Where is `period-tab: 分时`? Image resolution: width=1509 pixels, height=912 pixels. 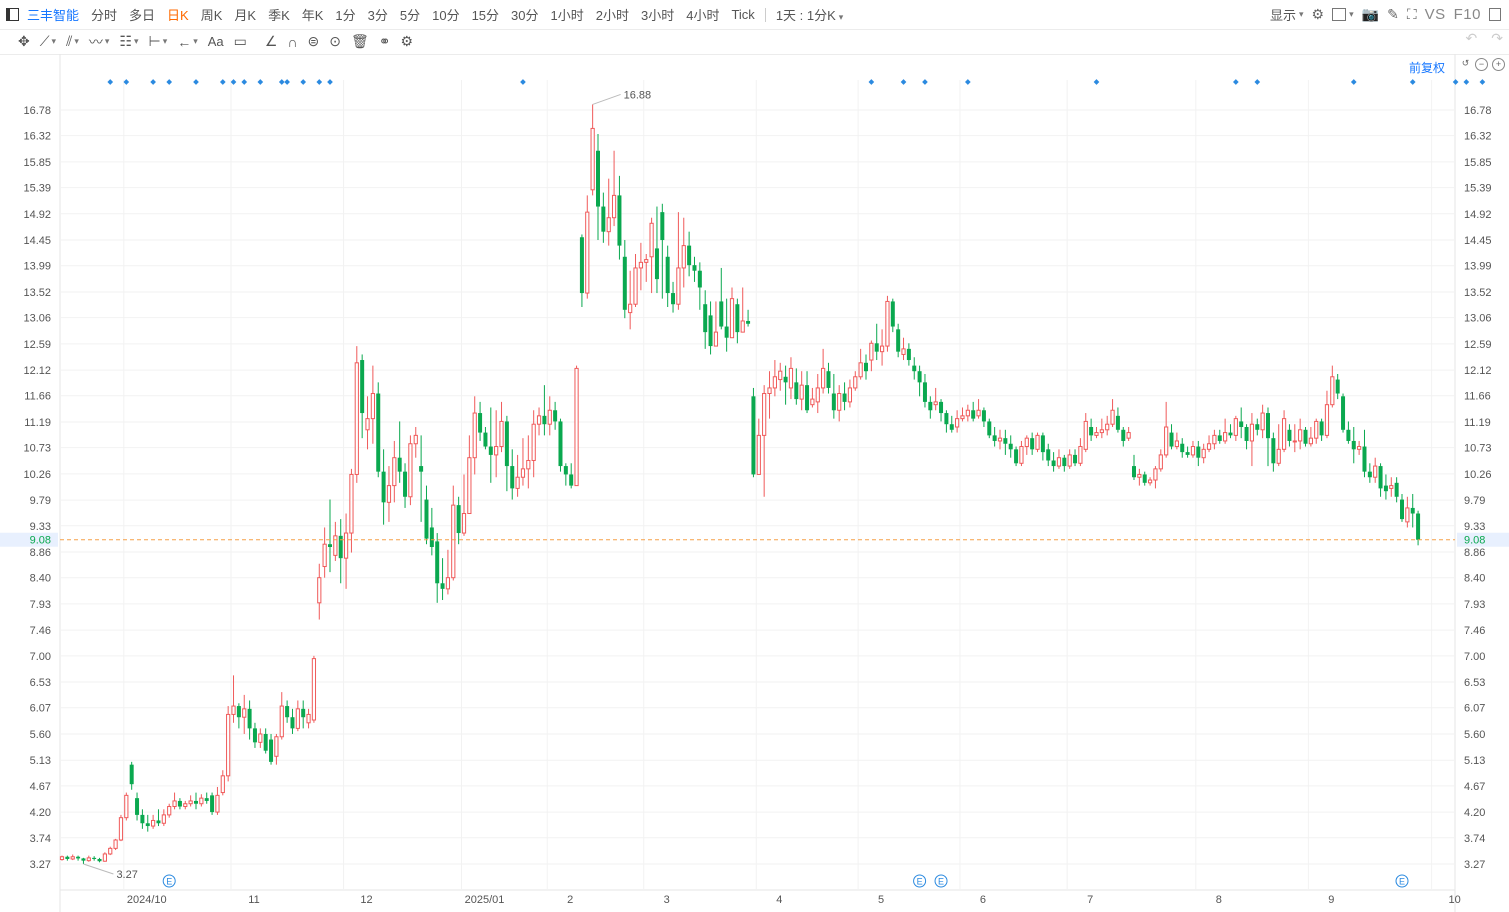 period-tab: 分时 is located at coordinates (104, 15).